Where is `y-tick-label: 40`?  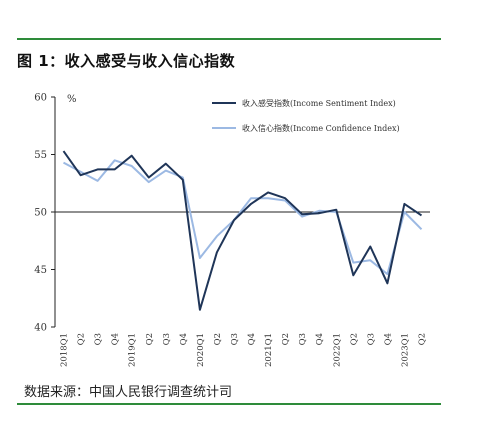
y-tick-label: 40 is located at coordinates (40, 328).